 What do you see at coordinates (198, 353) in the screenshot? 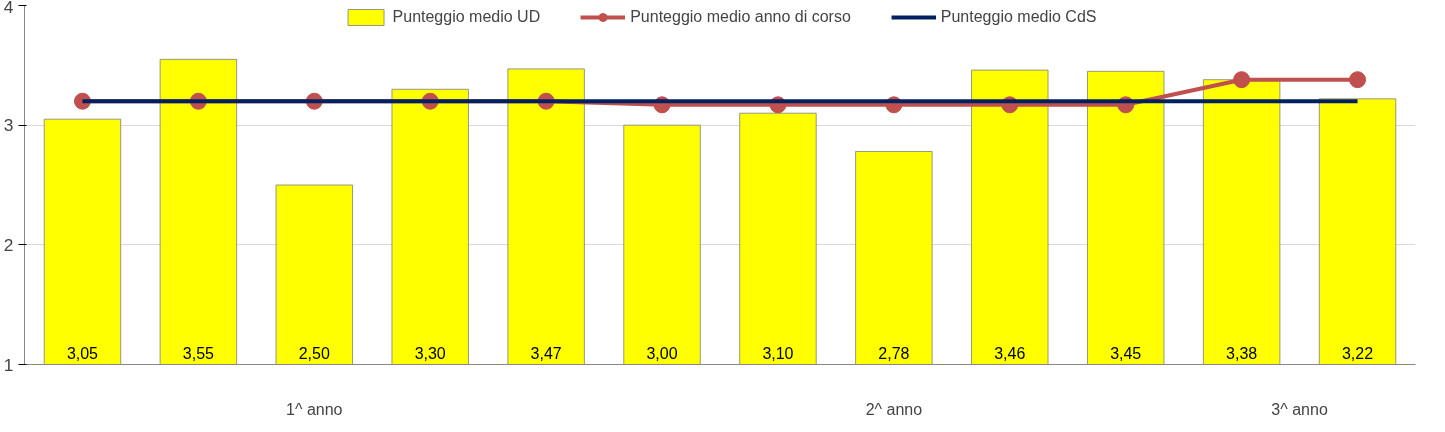
I see `data-label: 3,55` at bounding box center [198, 353].